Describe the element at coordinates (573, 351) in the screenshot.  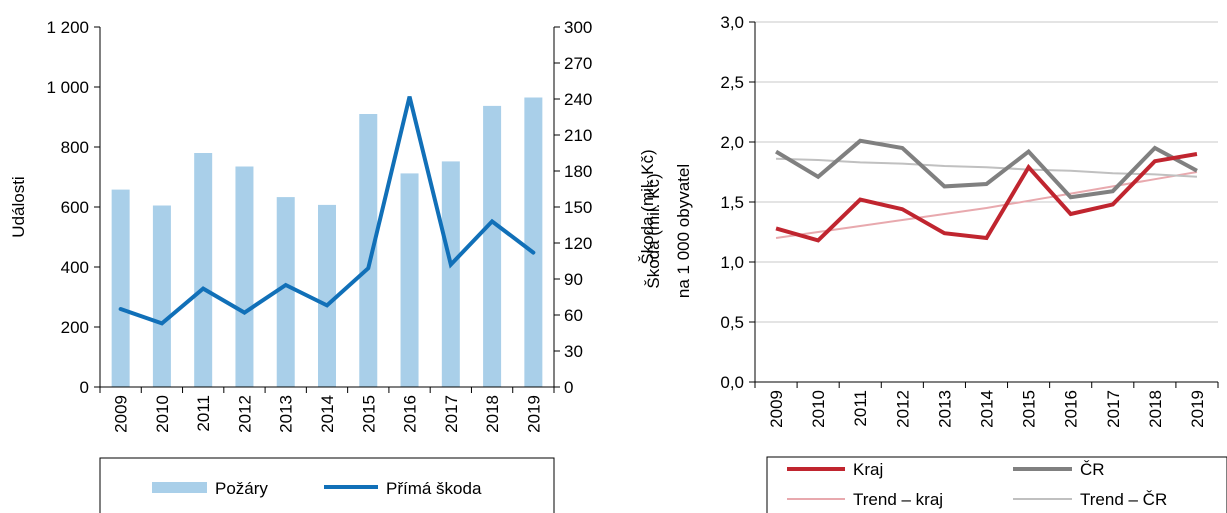
I see `right-y-tick-label: 30` at that location.